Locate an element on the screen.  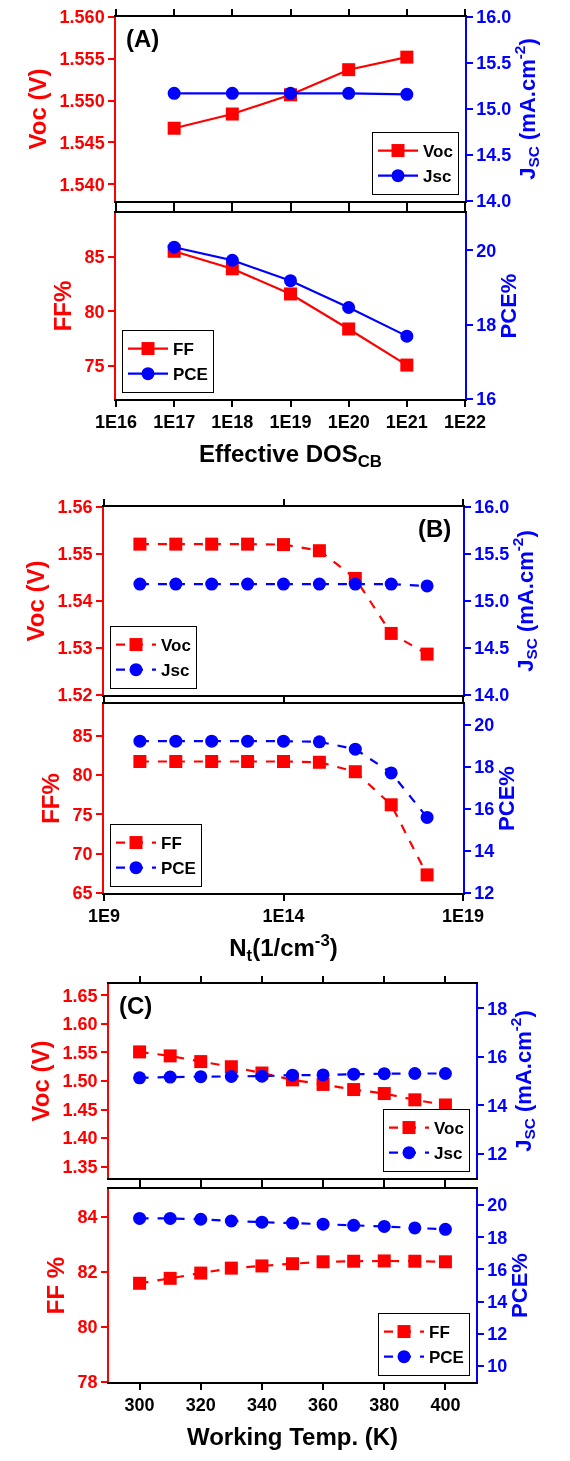
y-tick-label: 1.60 is located at coordinates (80, 1024).